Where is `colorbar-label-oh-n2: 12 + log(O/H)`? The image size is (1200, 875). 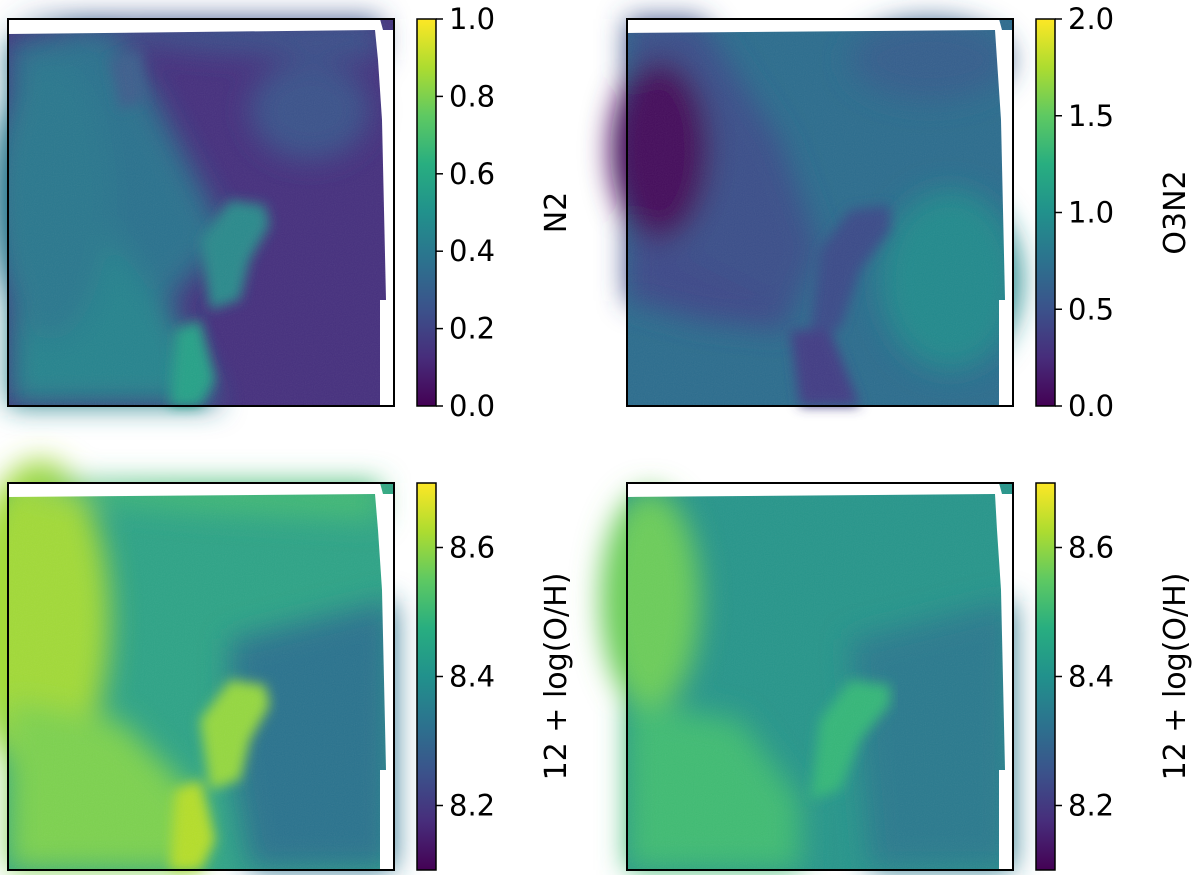
colorbar-label-oh-n2: 12 + log(O/H) is located at coordinates (556, 677).